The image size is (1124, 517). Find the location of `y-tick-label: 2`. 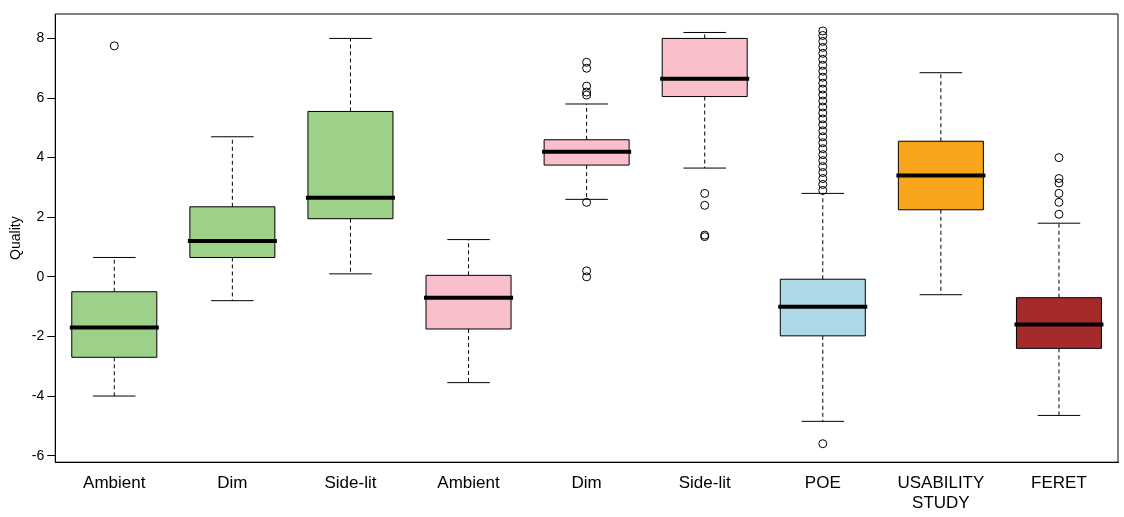

y-tick-label: 2 is located at coordinates (40, 216).